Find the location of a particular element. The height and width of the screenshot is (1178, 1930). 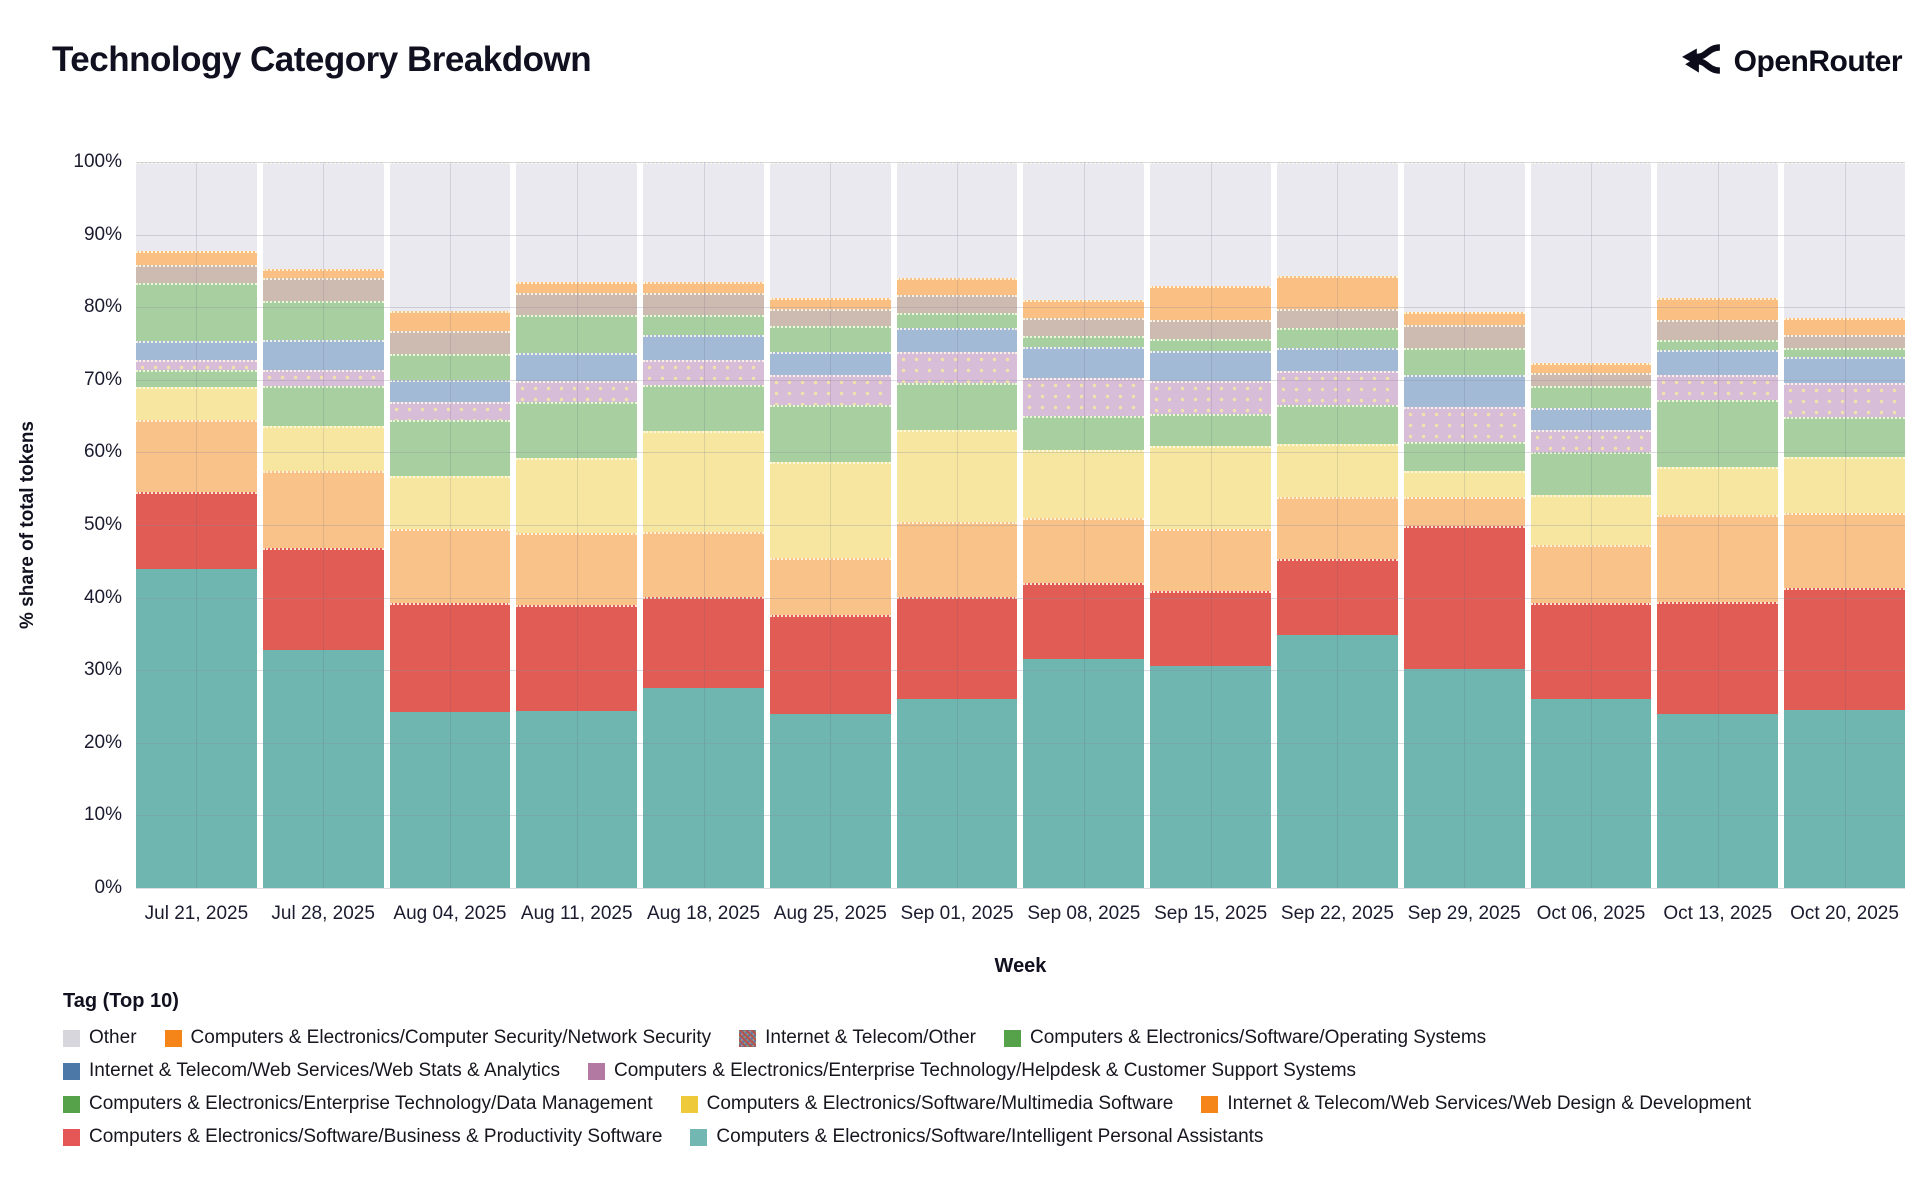

legend-item-other: Other is located at coordinates (100, 1038).